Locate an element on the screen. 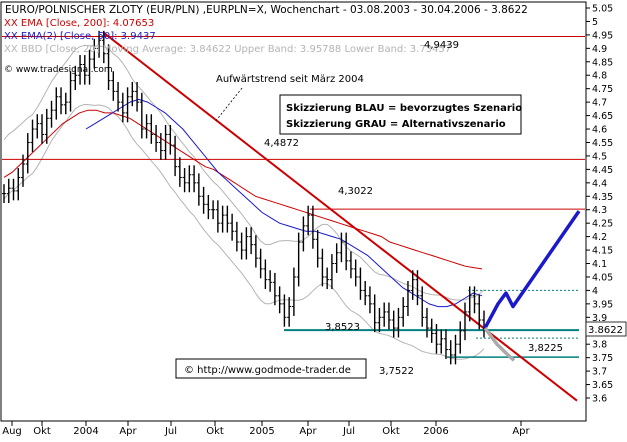 The image size is (627, 442). source-box is located at coordinates (271, 368).